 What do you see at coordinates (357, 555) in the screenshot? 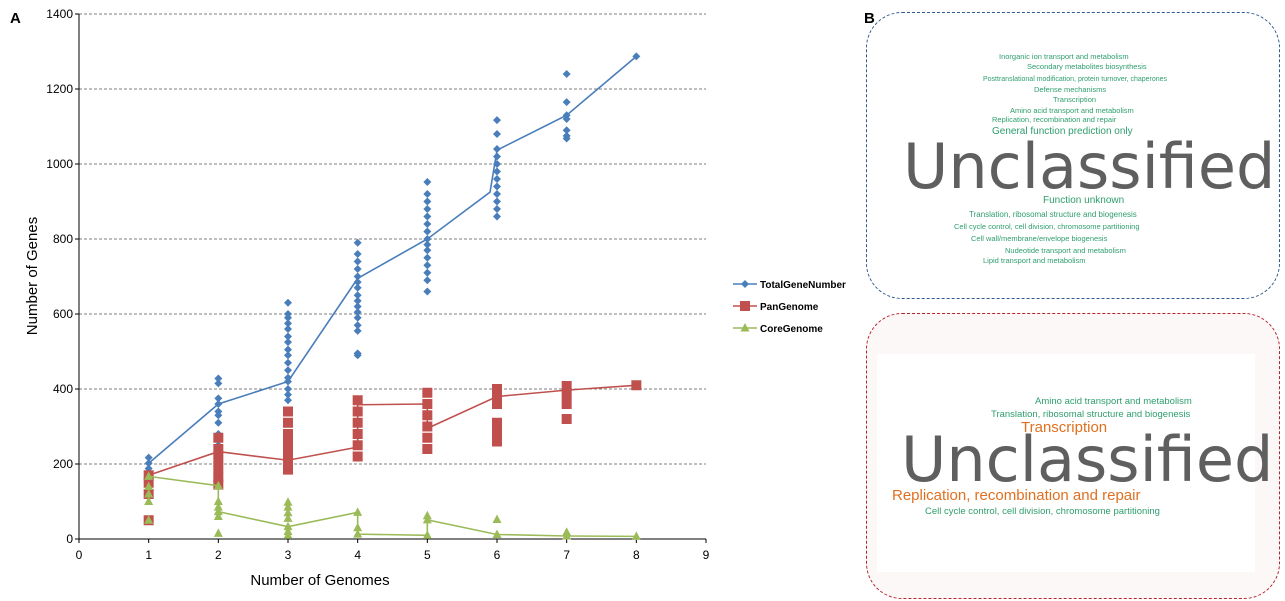
I see `x-tick-label: 4` at bounding box center [357, 555].